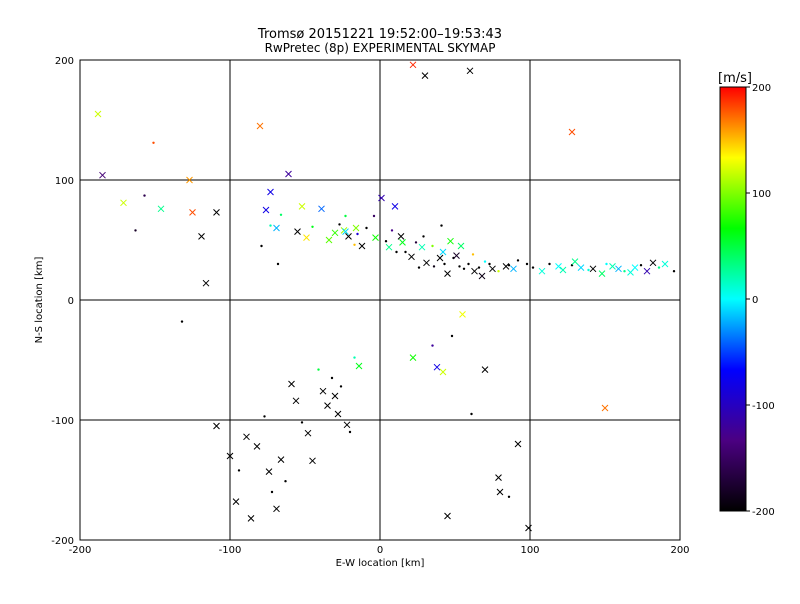 This screenshot has height=604, width=800. Describe the element at coordinates (80, 550) in the screenshot. I see `x-tick-label: -200` at that location.